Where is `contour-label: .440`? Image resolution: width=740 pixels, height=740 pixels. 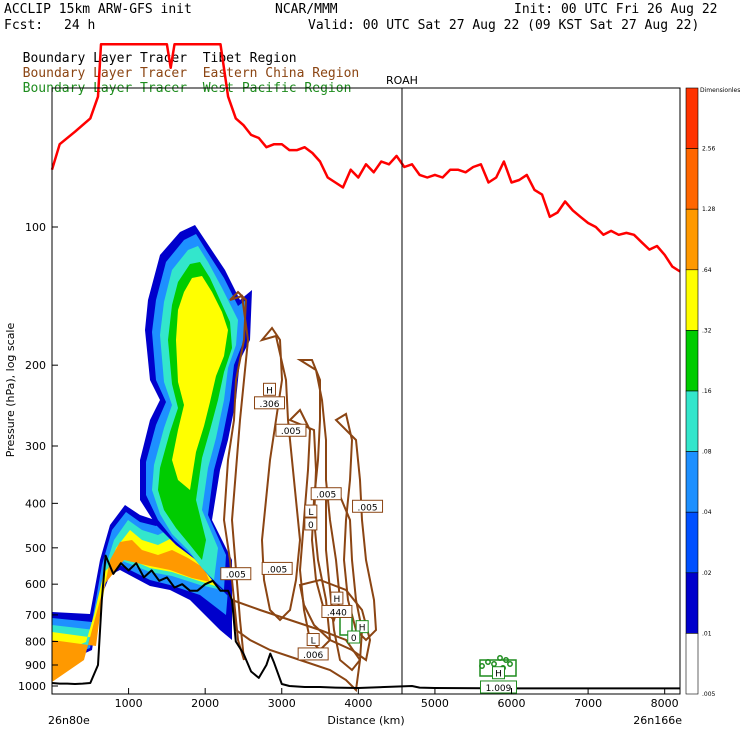
contour-label: .440 is located at coordinates (337, 613).